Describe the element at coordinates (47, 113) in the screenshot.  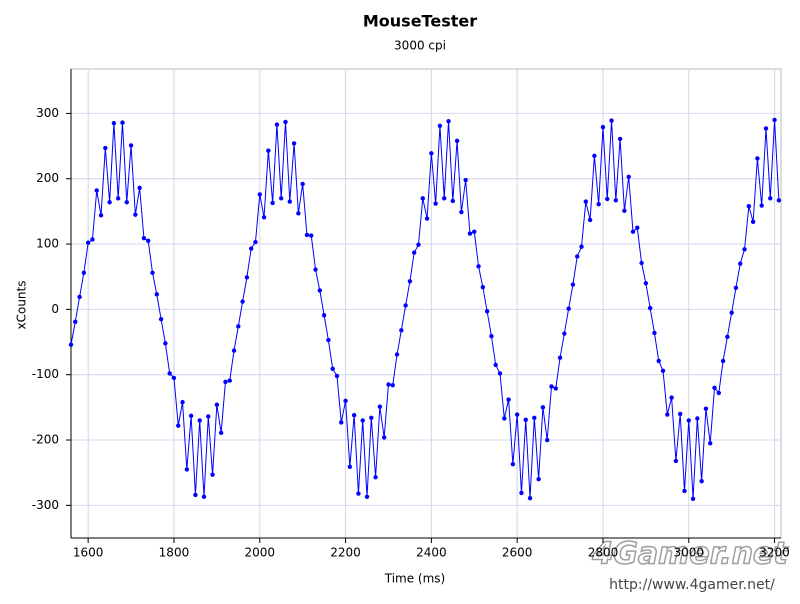
I see `y-tick-label: 300` at that location.